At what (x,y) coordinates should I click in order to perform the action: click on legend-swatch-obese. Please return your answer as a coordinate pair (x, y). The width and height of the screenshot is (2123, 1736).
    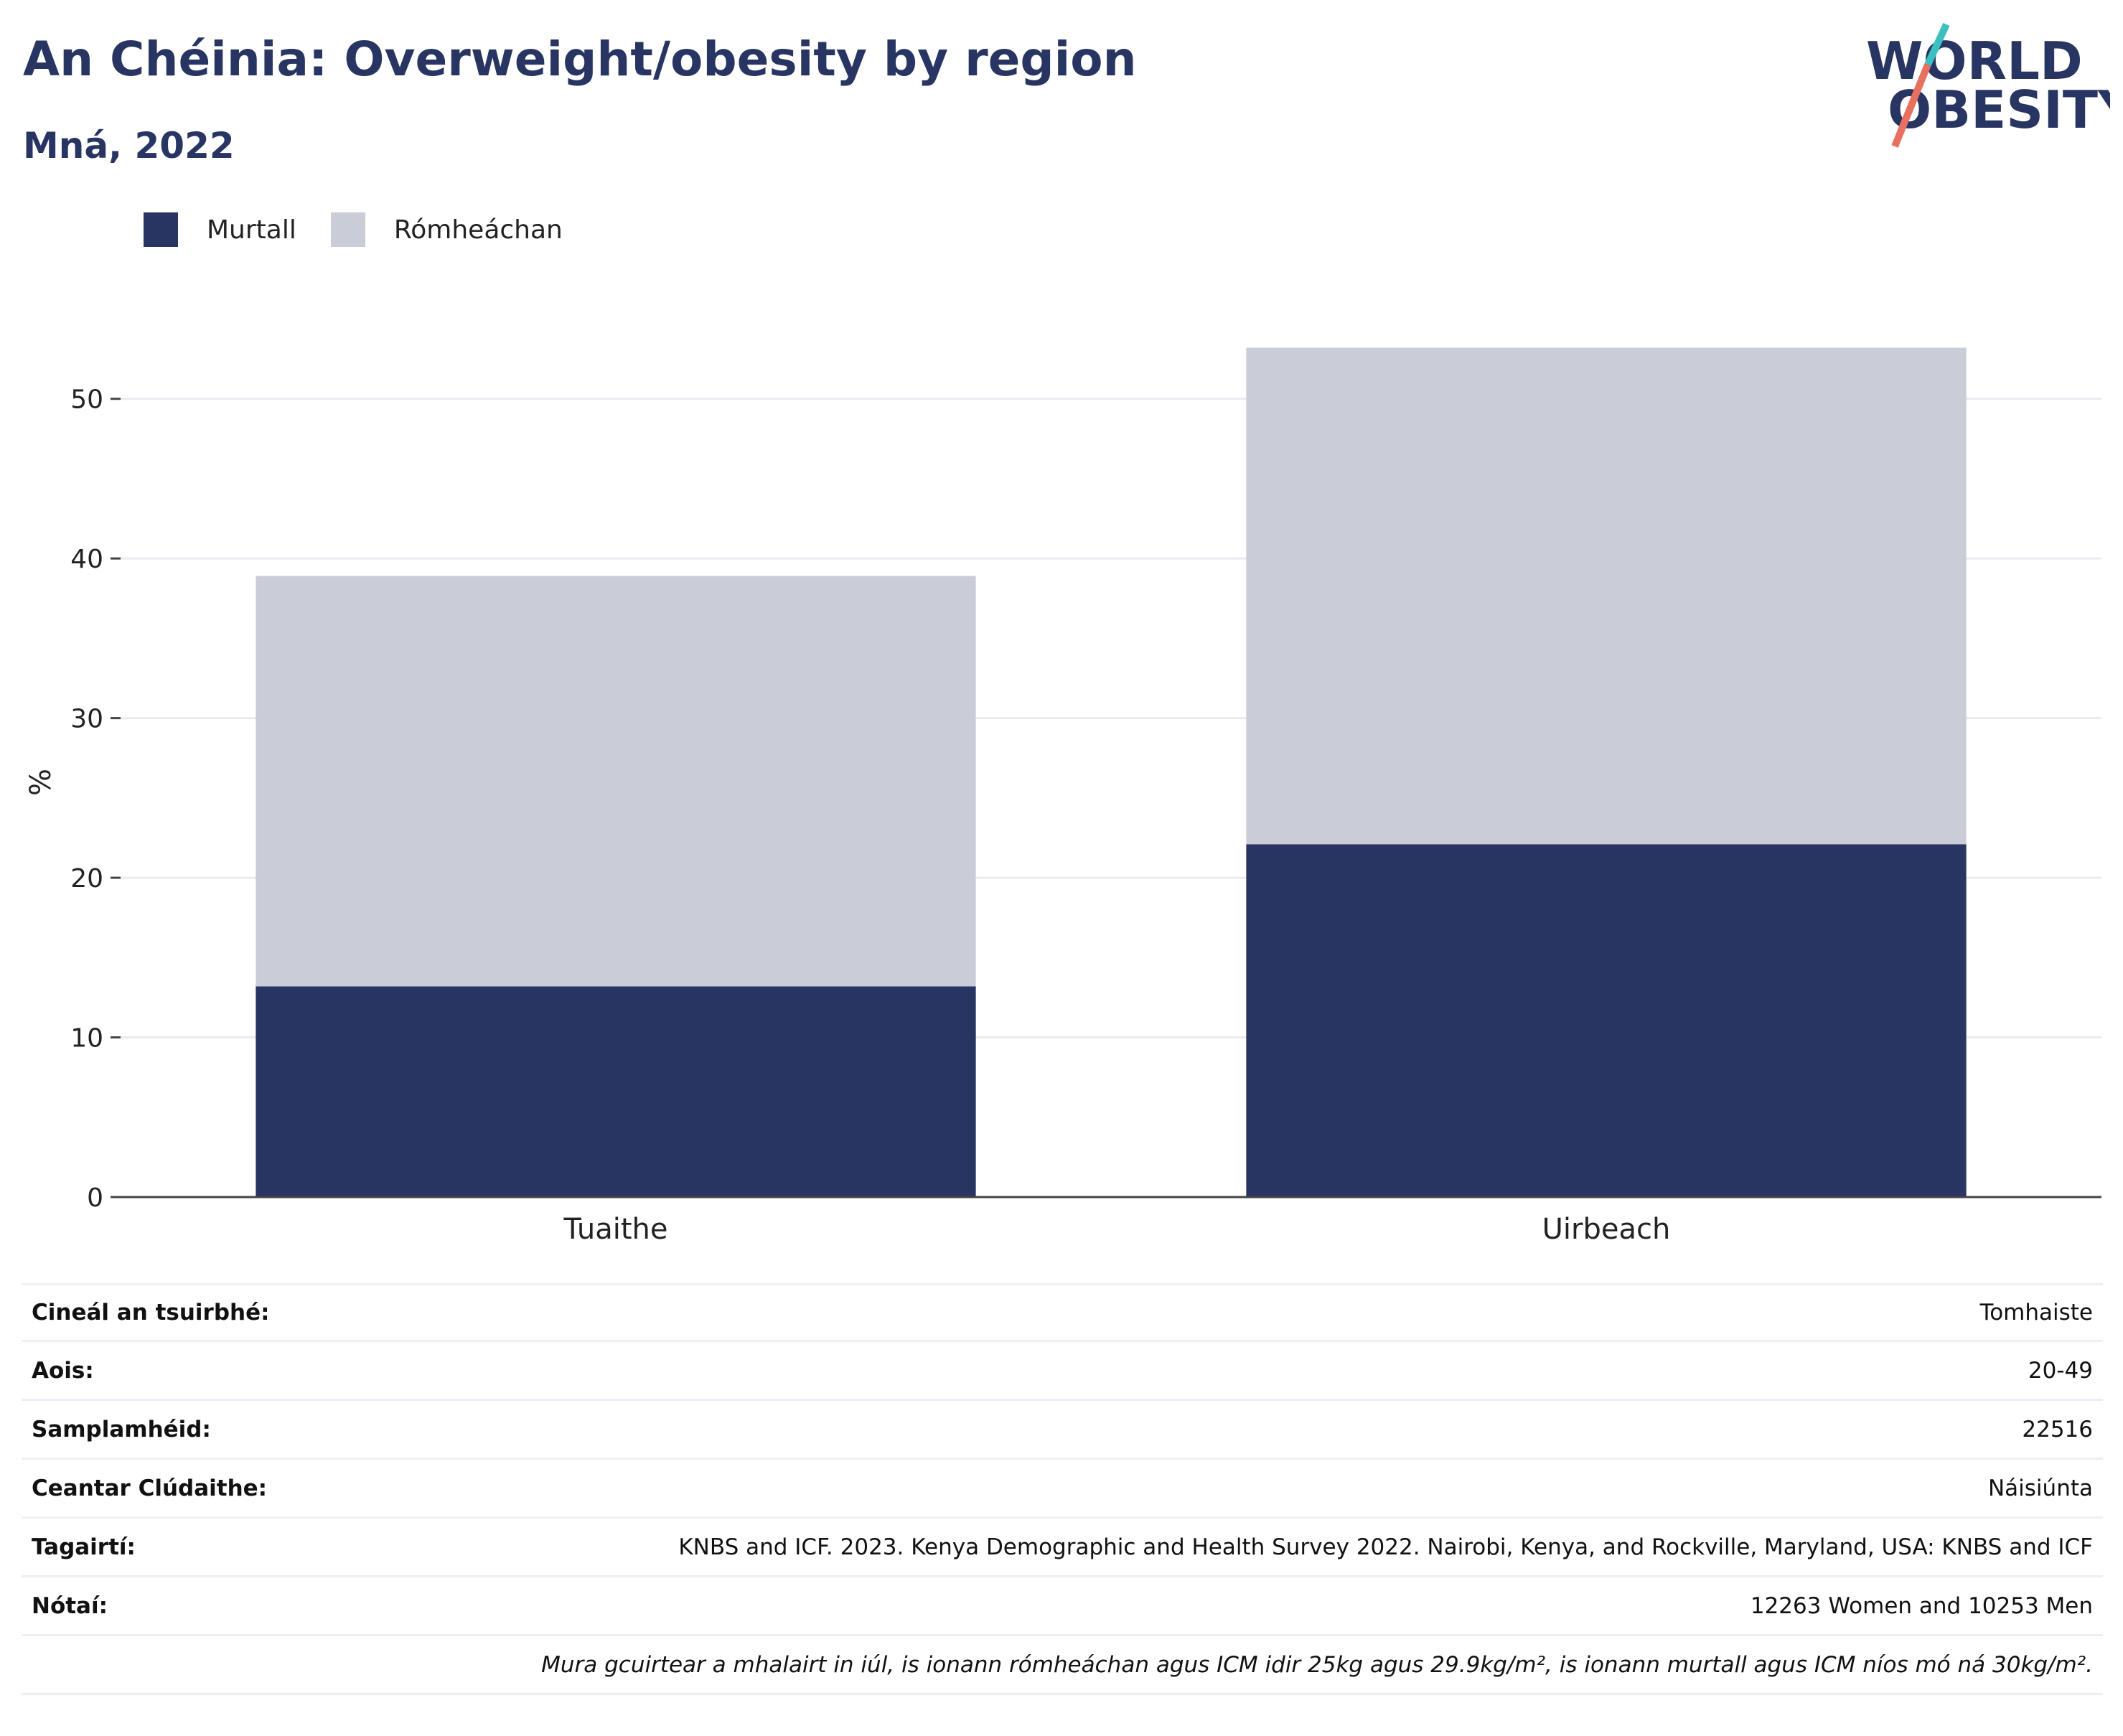
    Looking at the image, I should click on (161, 229).